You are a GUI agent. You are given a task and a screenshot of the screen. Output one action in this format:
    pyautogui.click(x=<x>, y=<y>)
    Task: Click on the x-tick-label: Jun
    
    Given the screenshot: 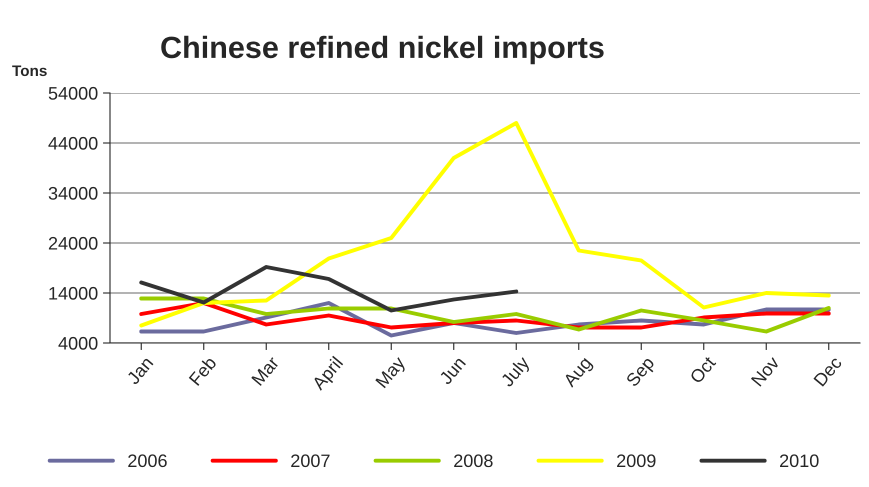 What is the action you would take?
    pyautogui.click(x=452, y=371)
    